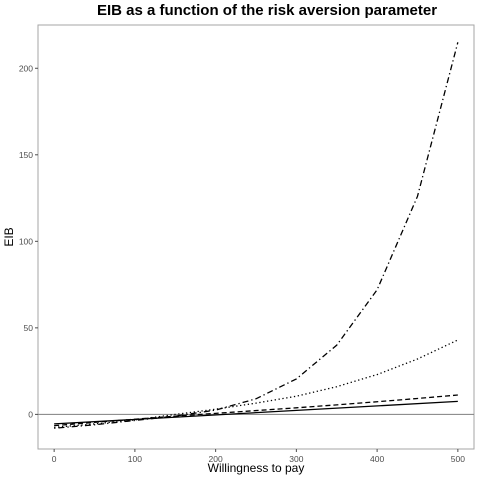 The height and width of the screenshot is (480, 480). I want to click on y-tick-label: 0, so click(30, 414).